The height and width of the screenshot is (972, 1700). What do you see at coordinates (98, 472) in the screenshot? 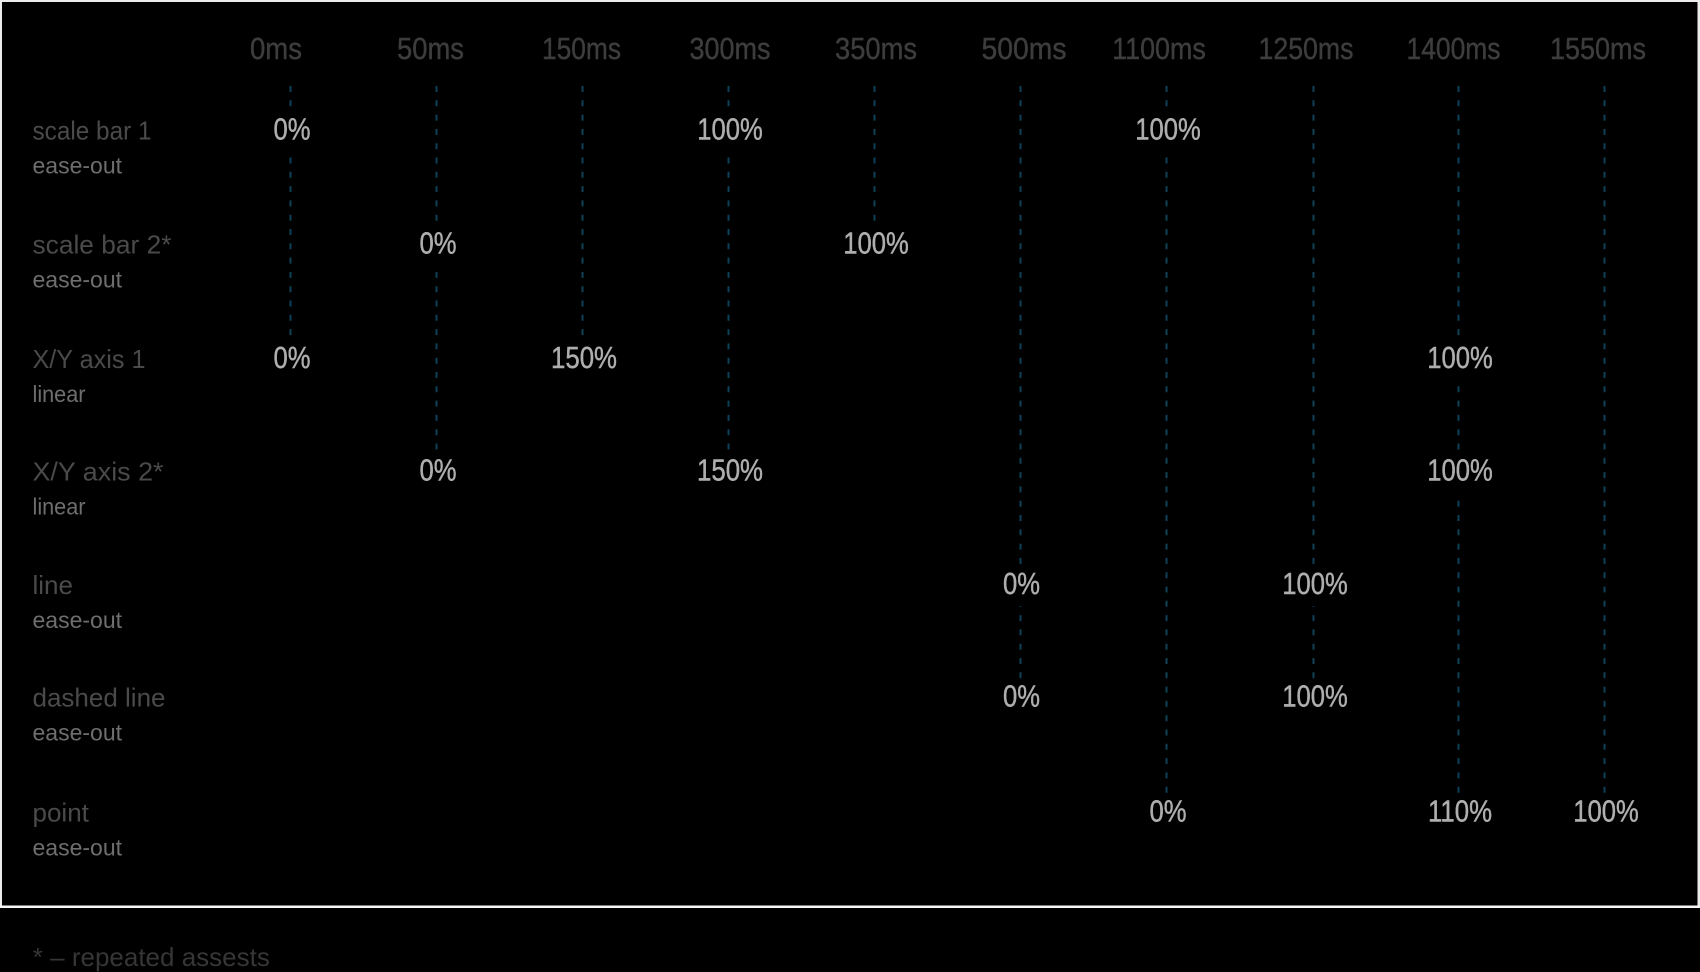
I see `svg-text: X/Y axis 2*` at bounding box center [98, 472].